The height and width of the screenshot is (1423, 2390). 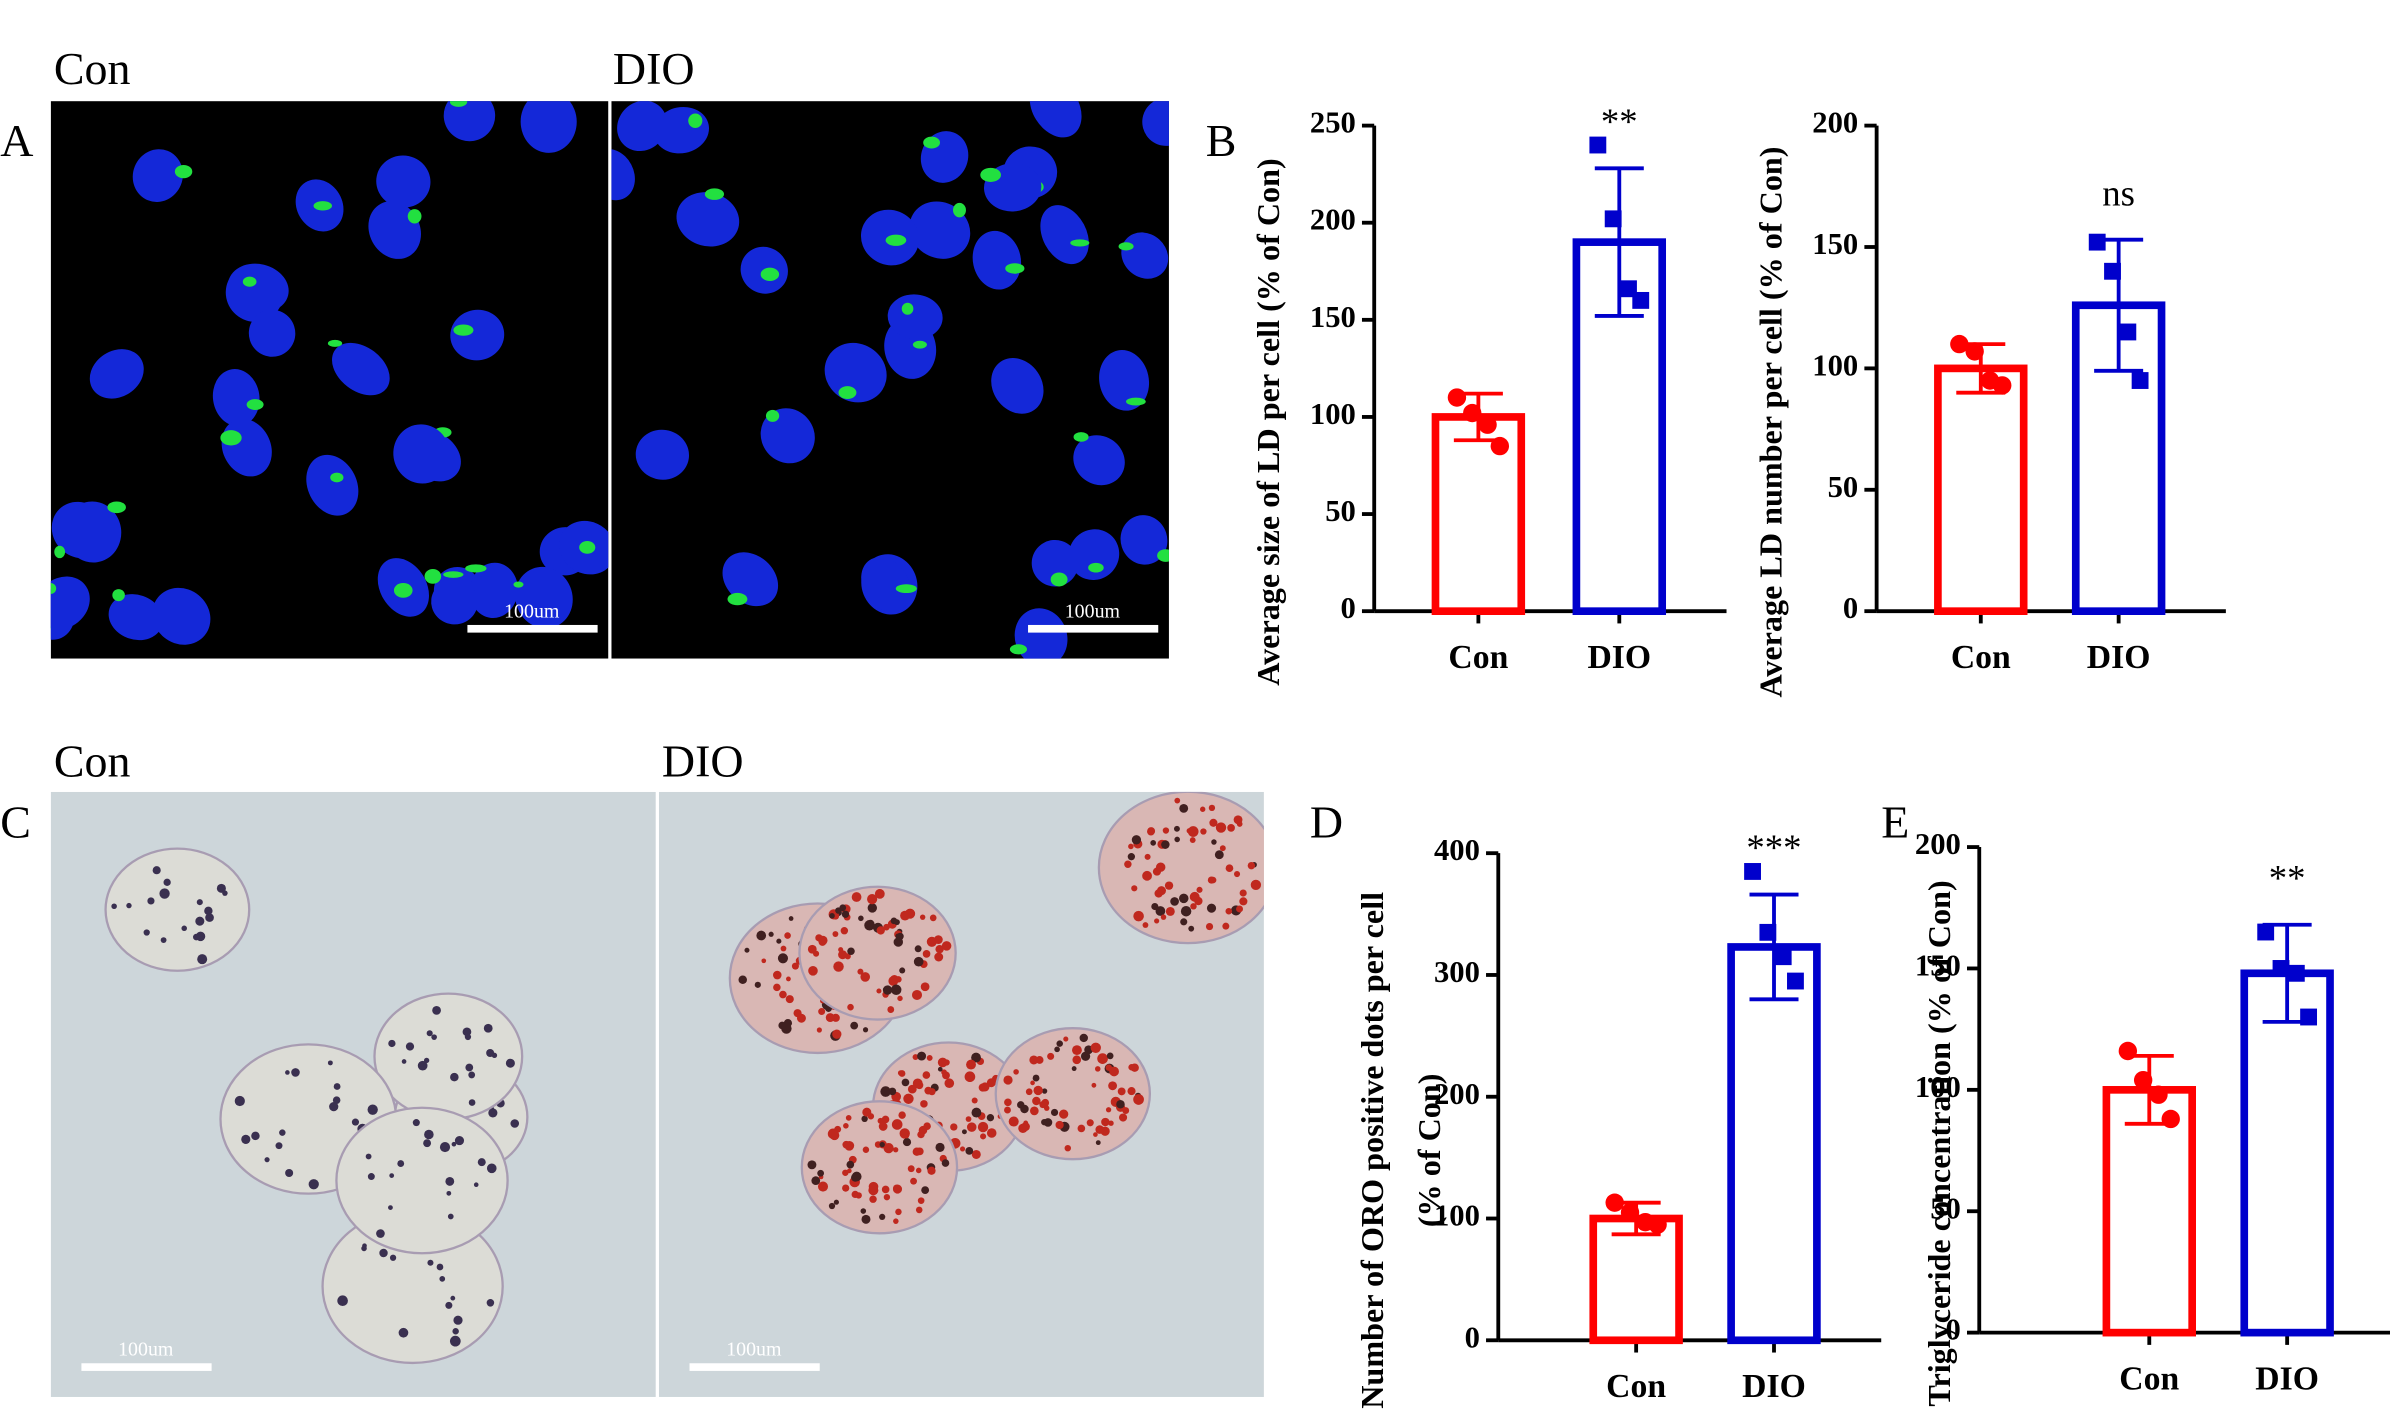 I want to click on y-tick-label: 0, so click(x=1348, y=608).